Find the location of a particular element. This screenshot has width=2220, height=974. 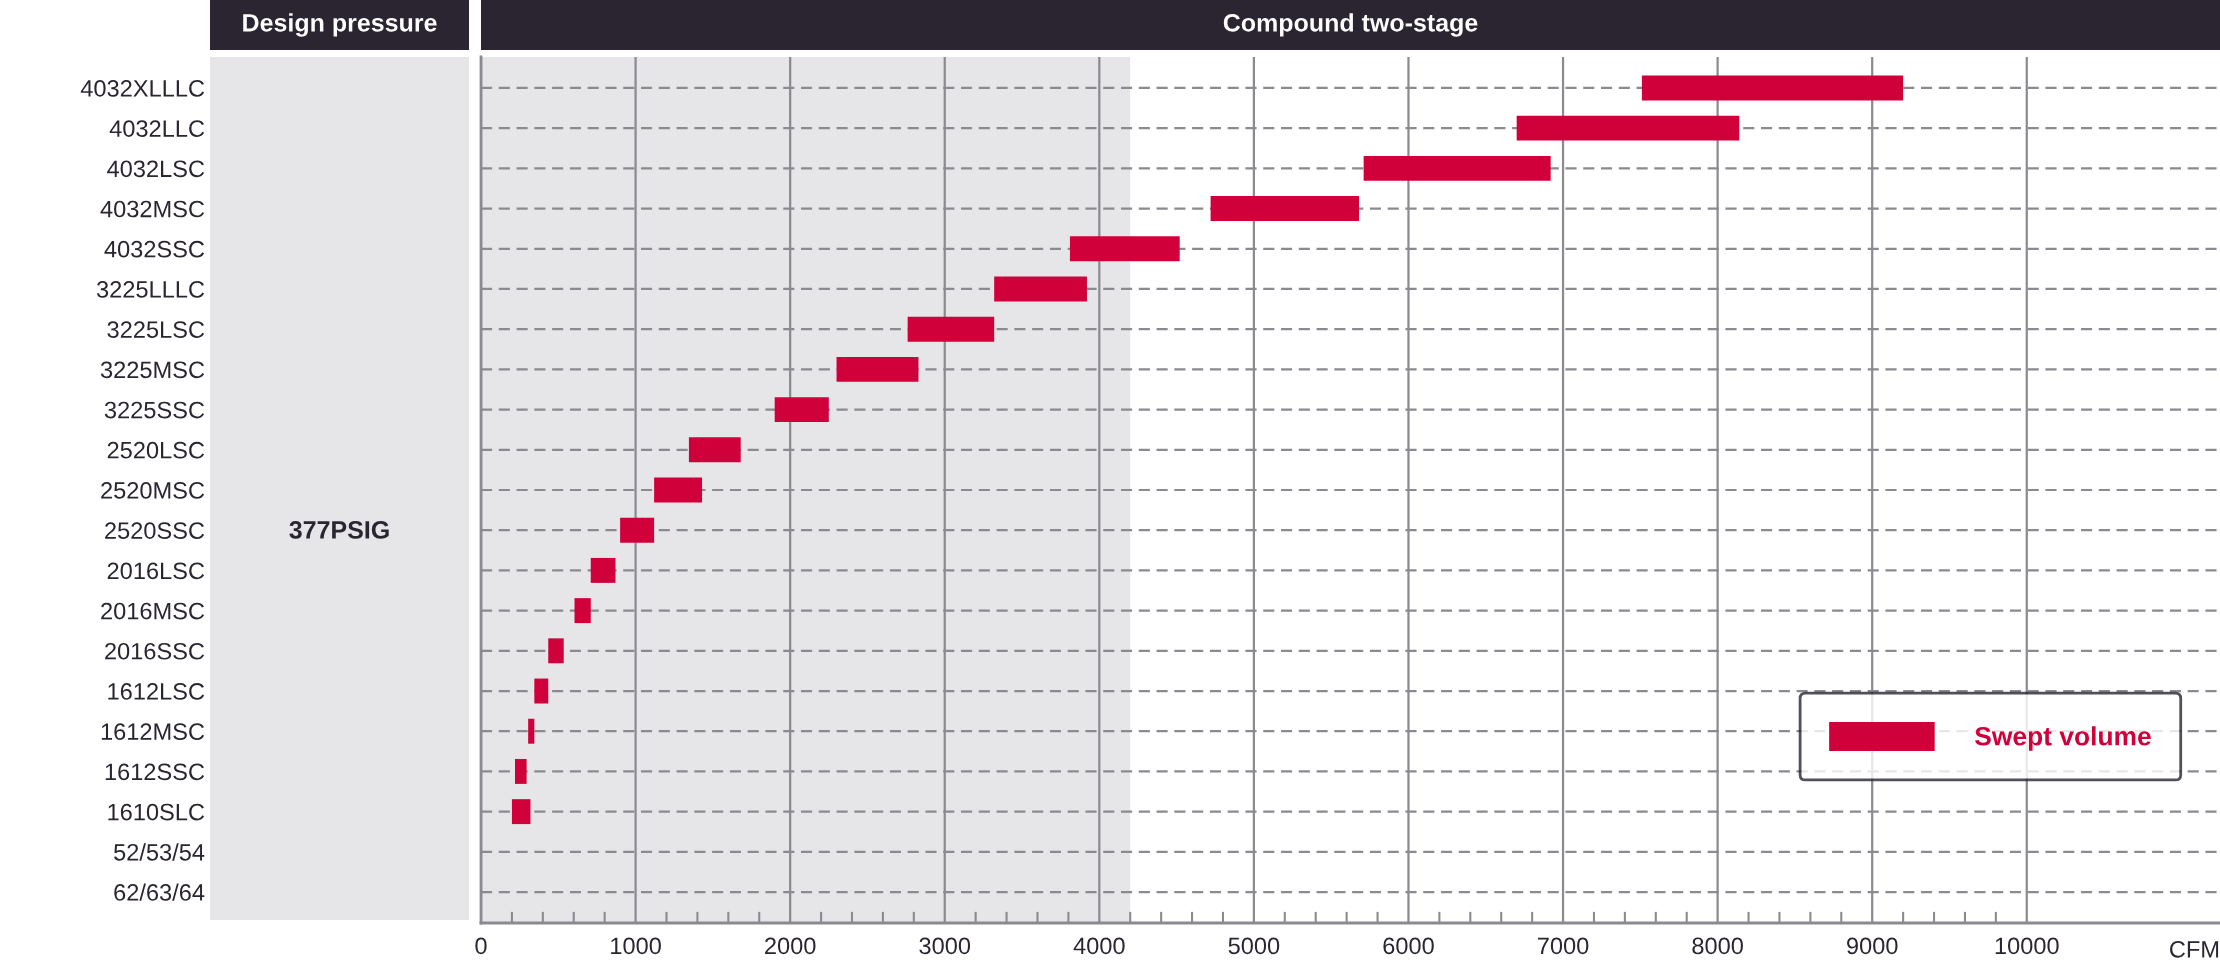

y-tick-label: 3225LSC is located at coordinates (156, 329).